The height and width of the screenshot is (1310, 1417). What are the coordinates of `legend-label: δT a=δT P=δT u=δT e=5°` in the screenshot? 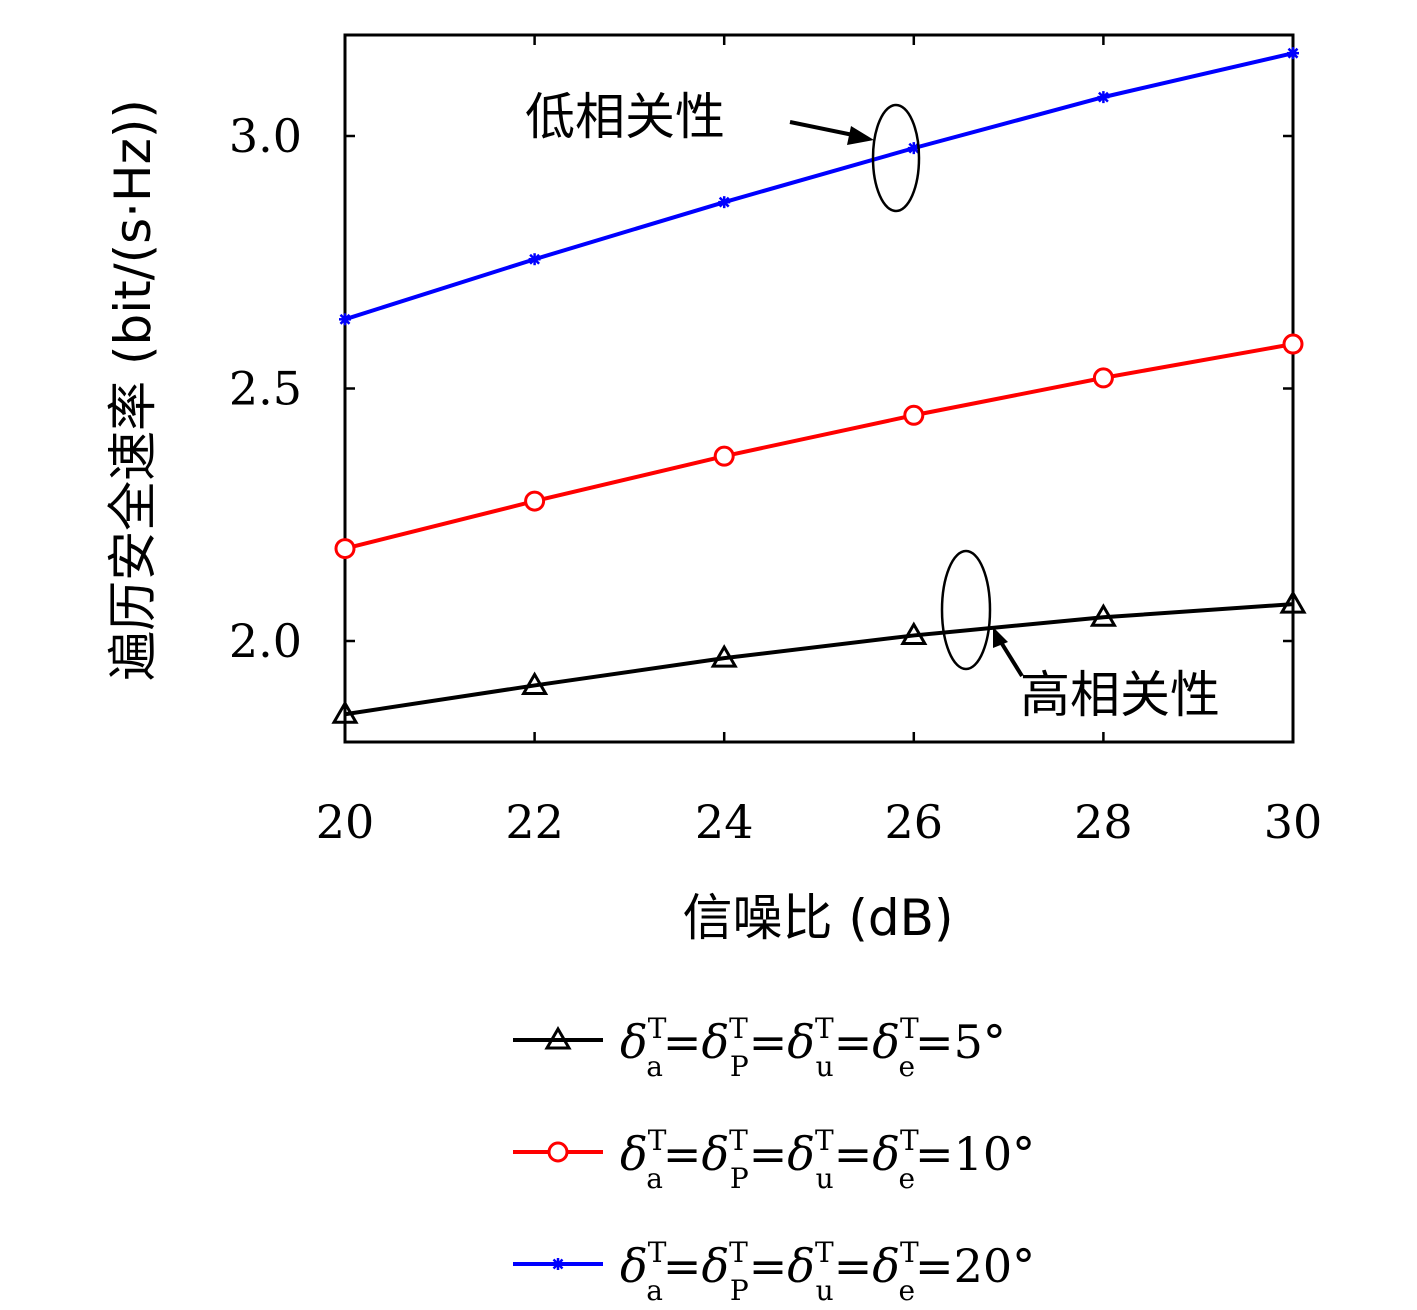 It's located at (813, 1047).